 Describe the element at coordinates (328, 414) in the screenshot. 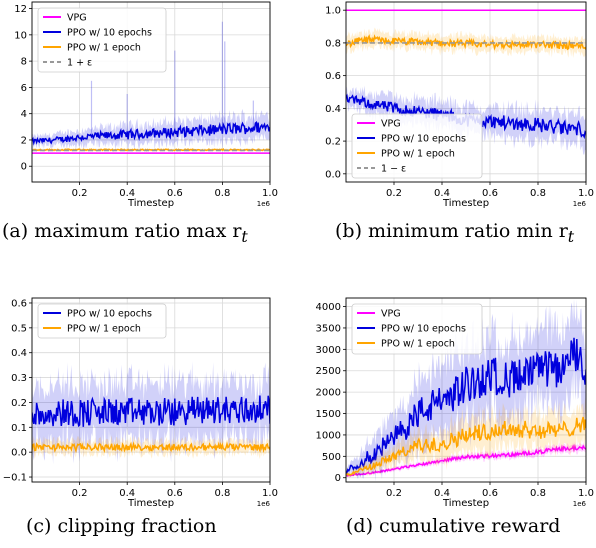

I see `y-tick-label: 1500` at that location.